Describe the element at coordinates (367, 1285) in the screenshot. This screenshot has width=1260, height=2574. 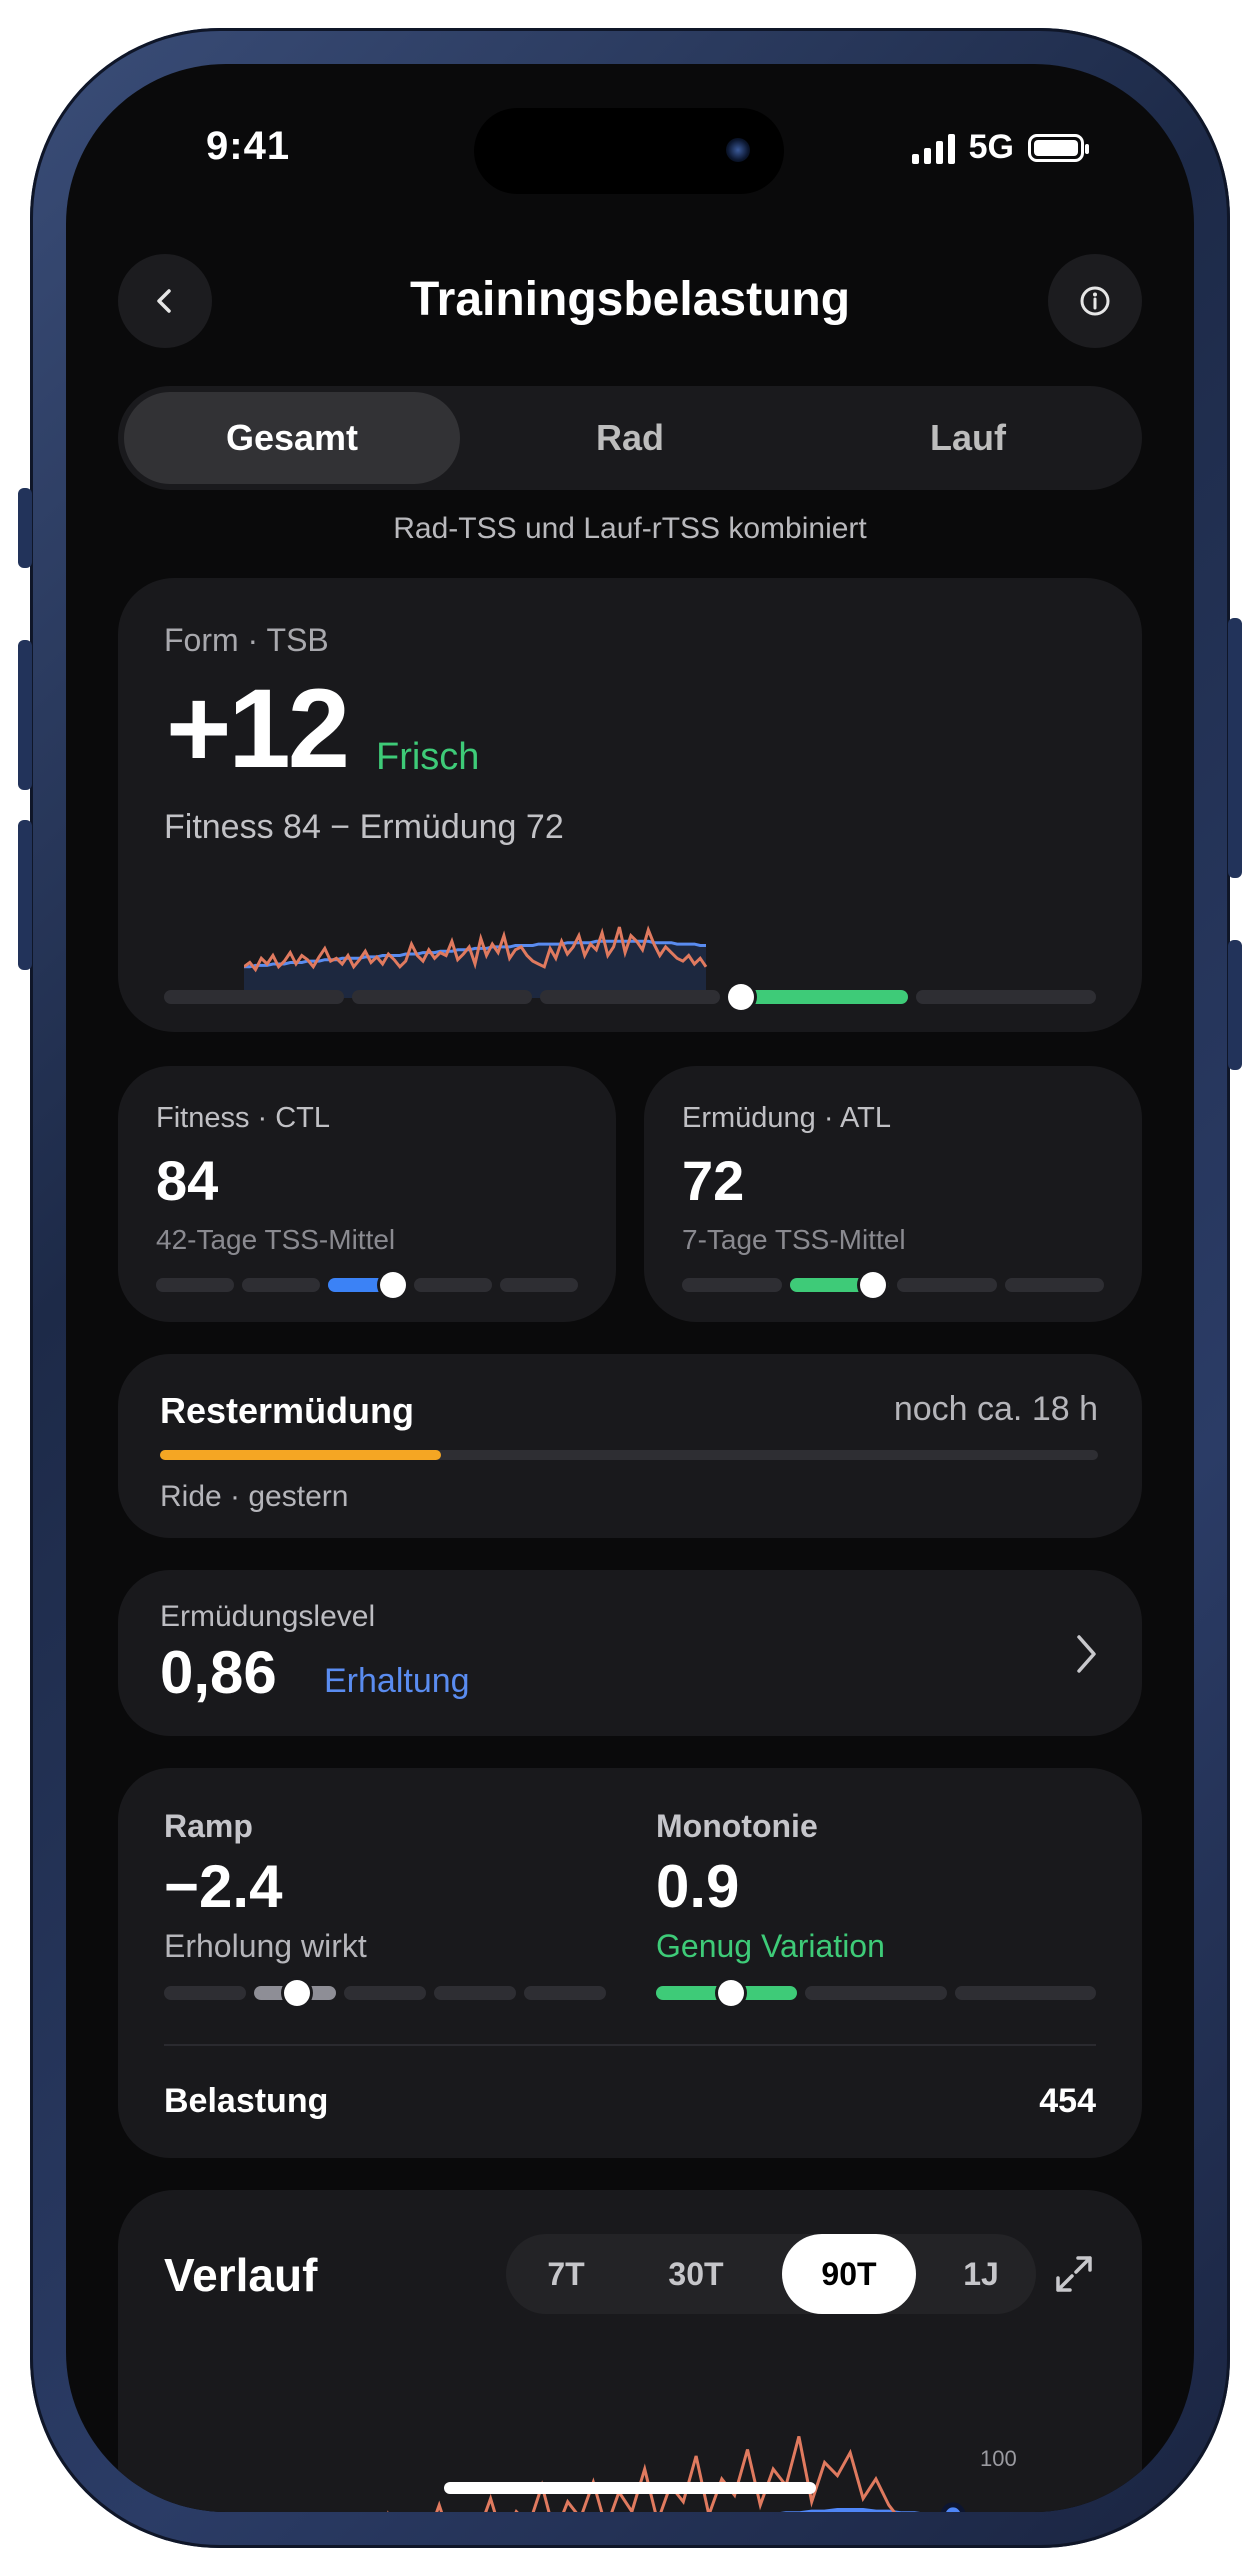
I see `fitness-gauge` at that location.